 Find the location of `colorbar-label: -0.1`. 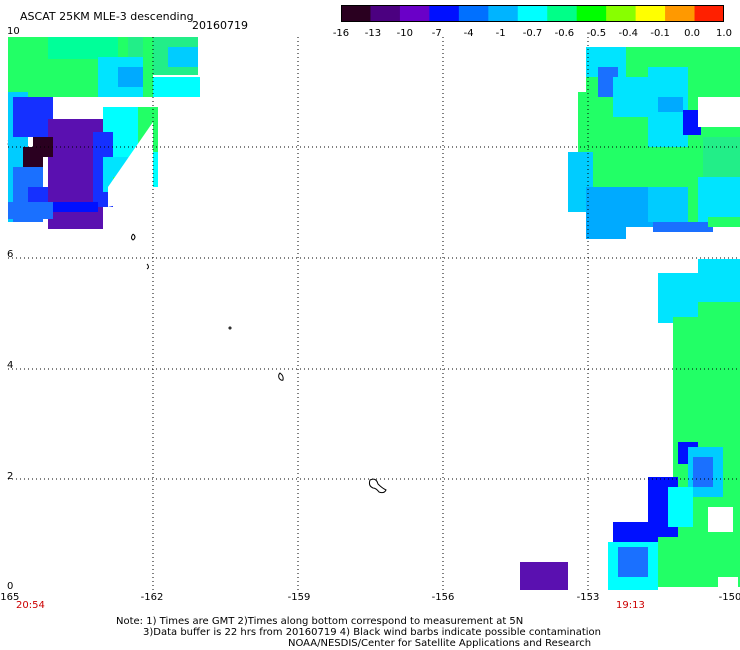

colorbar-label: -0.1 is located at coordinates (660, 33).